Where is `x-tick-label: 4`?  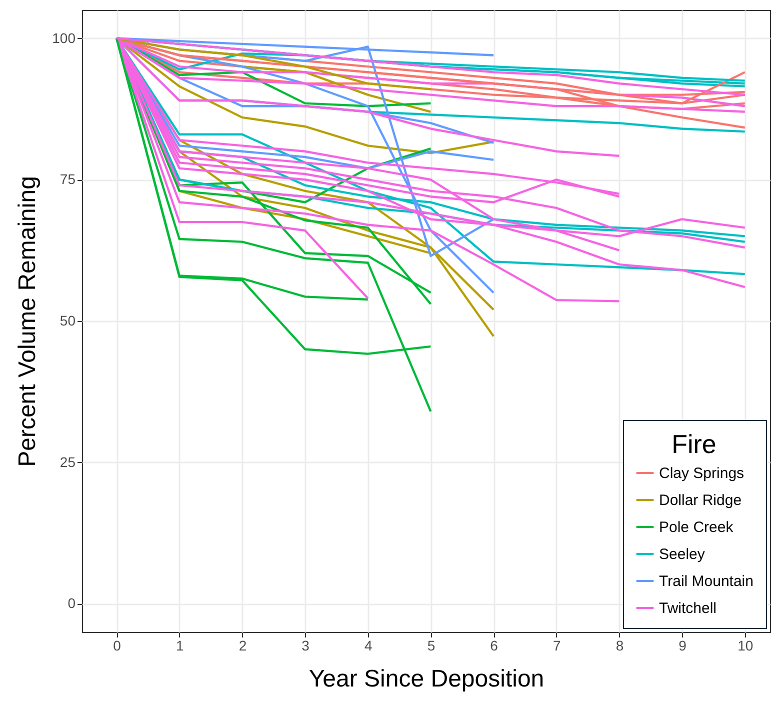
x-tick-label: 4 is located at coordinates (368, 646).